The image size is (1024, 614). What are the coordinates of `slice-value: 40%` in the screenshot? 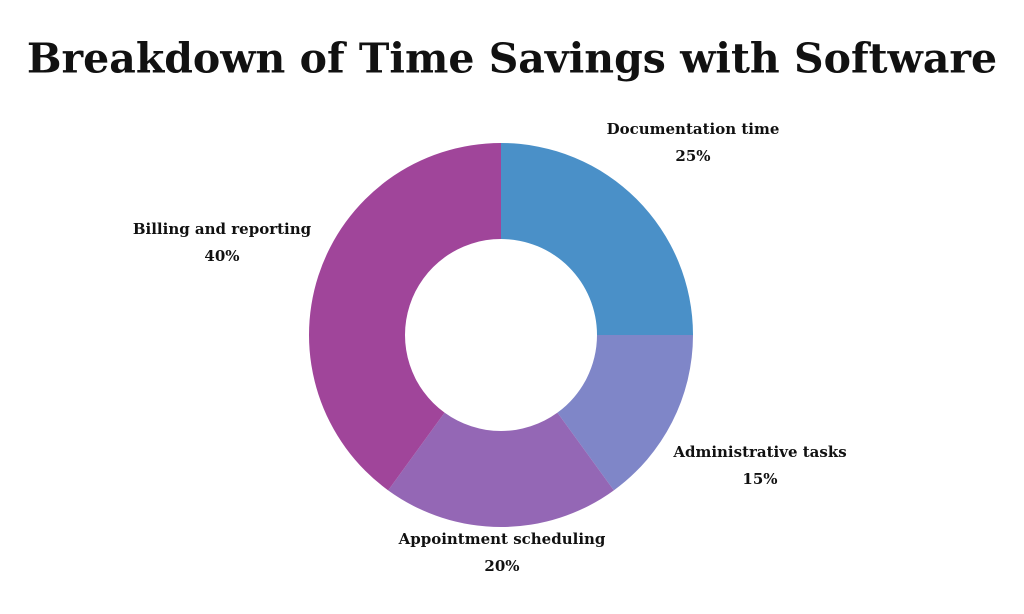 It's located at (221, 256).